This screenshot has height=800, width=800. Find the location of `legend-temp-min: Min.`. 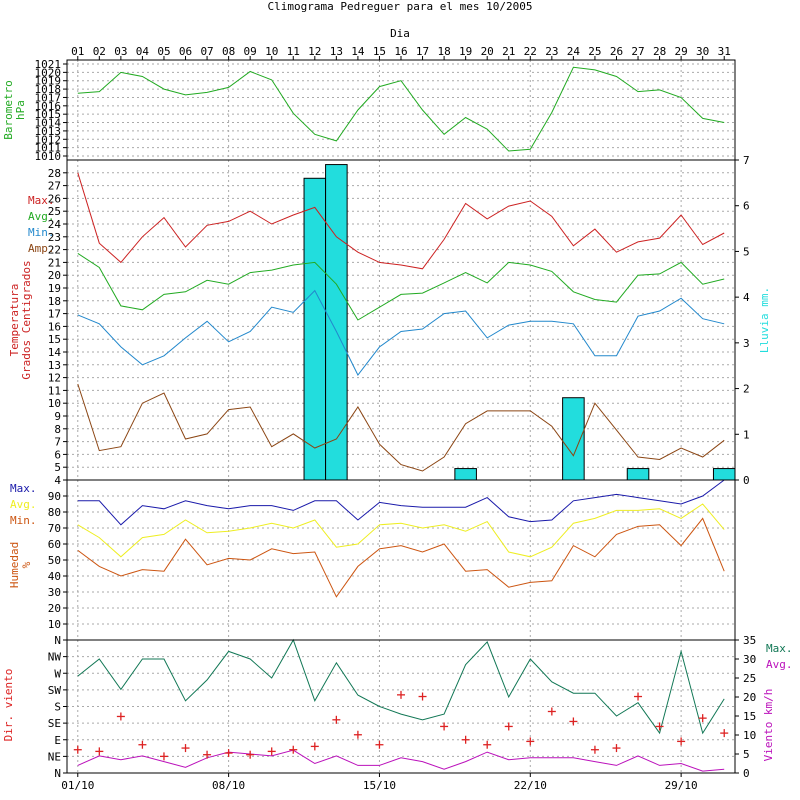

legend-temp-min: Min. is located at coordinates (41, 232).